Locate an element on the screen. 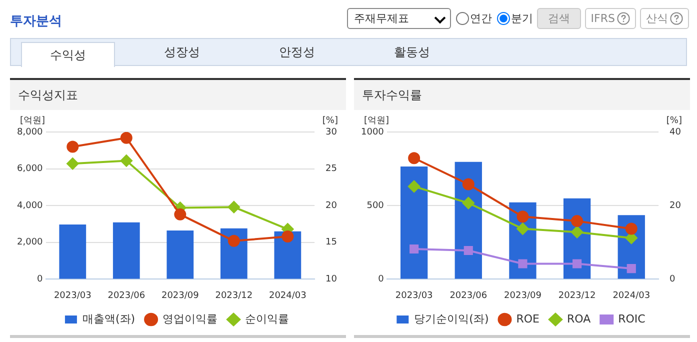 The height and width of the screenshot is (342, 697). y2-tick-label: 0 is located at coordinates (673, 279).